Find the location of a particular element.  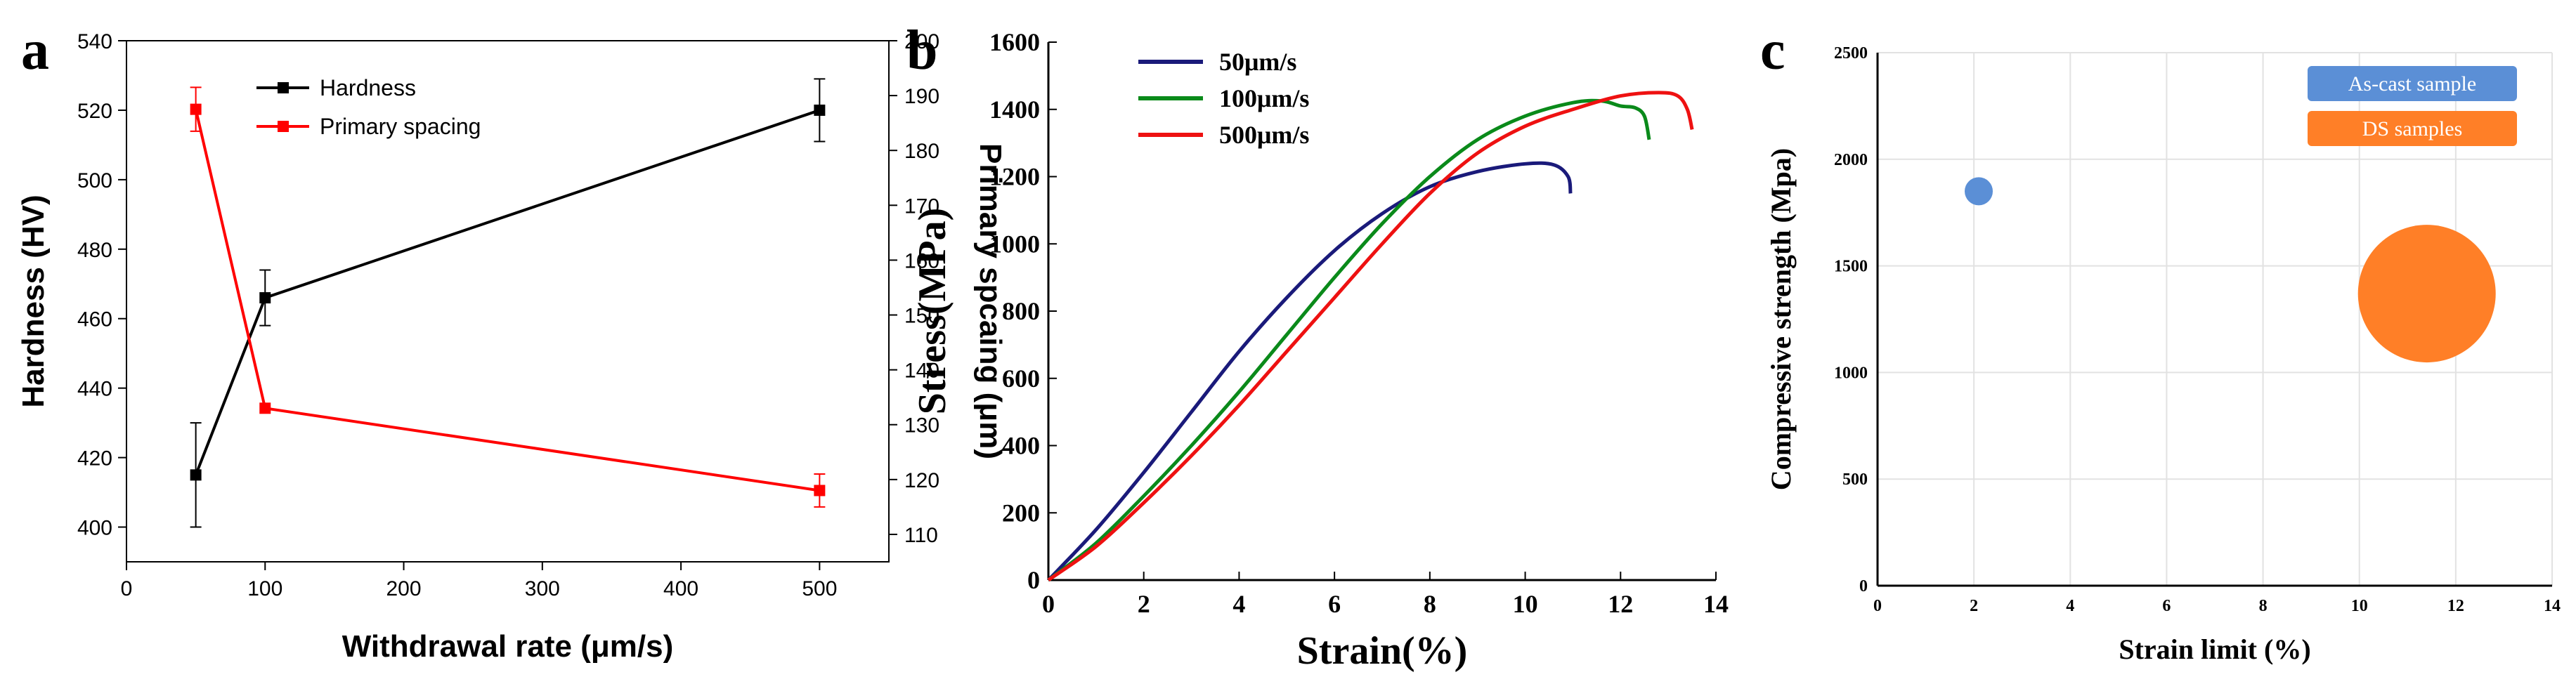

panel-a-letter: a is located at coordinates (35, 50).